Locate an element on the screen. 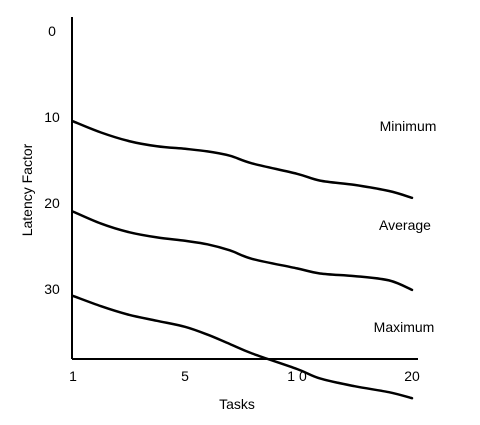 This screenshot has height=425, width=480. x-tick-labels: 1 5 1 0 20 is located at coordinates (244, 376).